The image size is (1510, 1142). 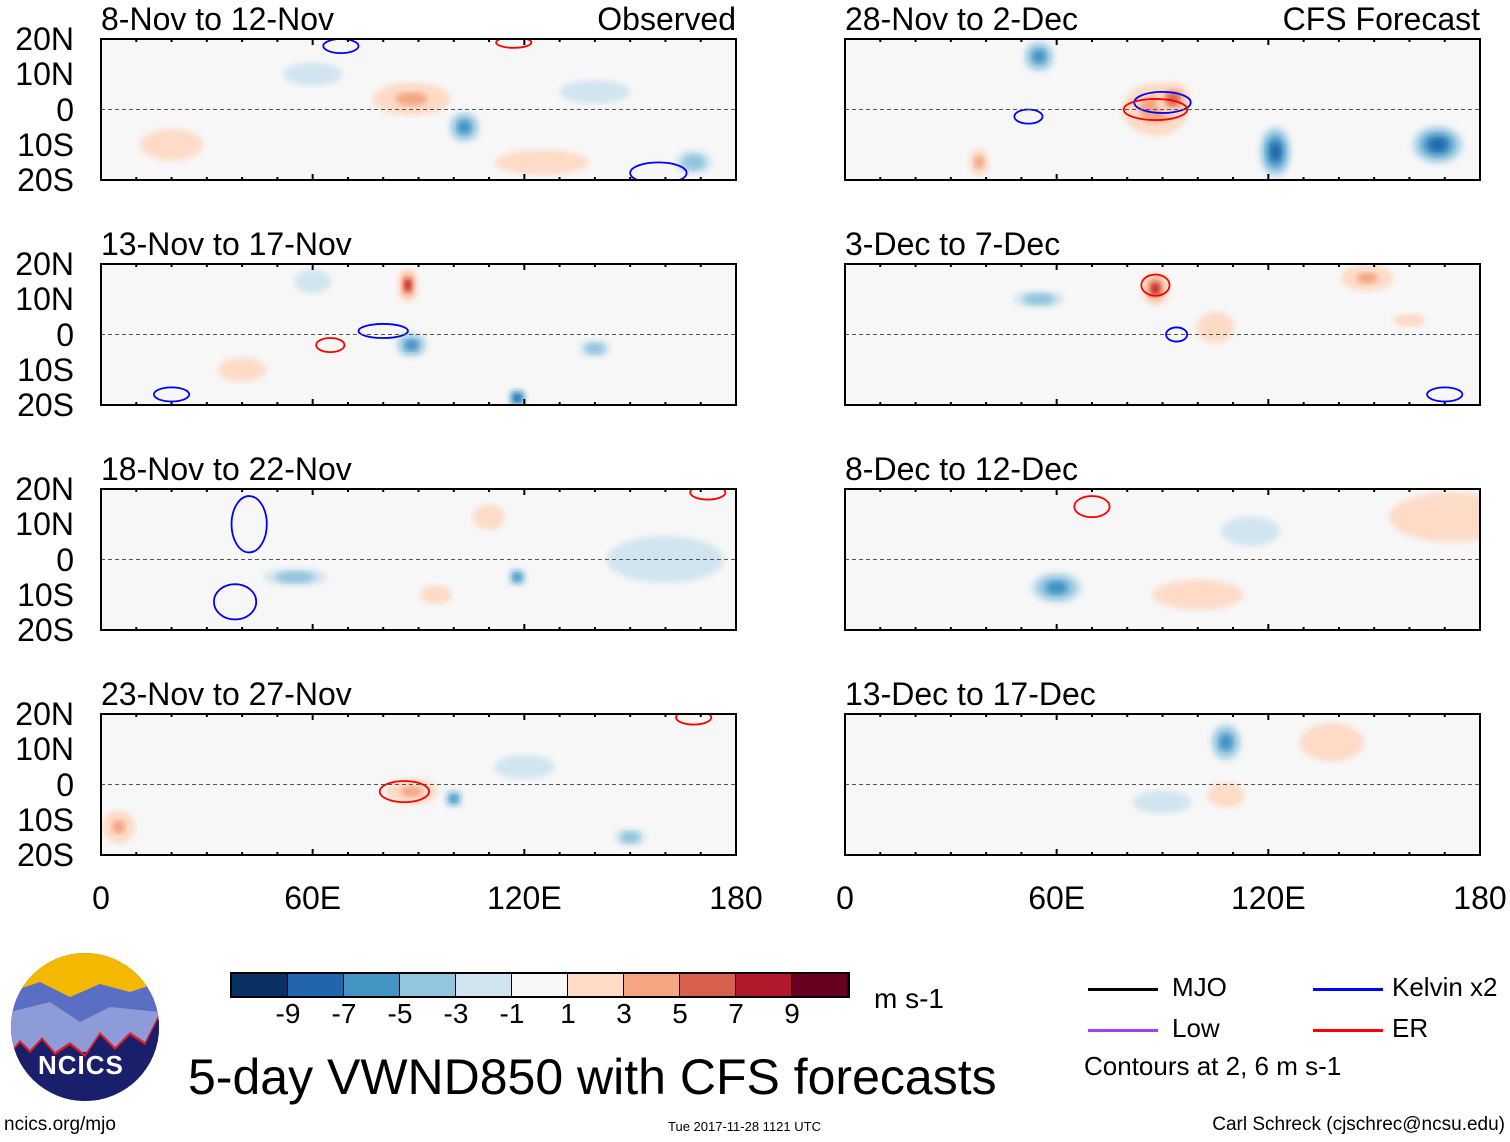 What do you see at coordinates (1410, 1028) in the screenshot?
I see `legend-label: ER` at bounding box center [1410, 1028].